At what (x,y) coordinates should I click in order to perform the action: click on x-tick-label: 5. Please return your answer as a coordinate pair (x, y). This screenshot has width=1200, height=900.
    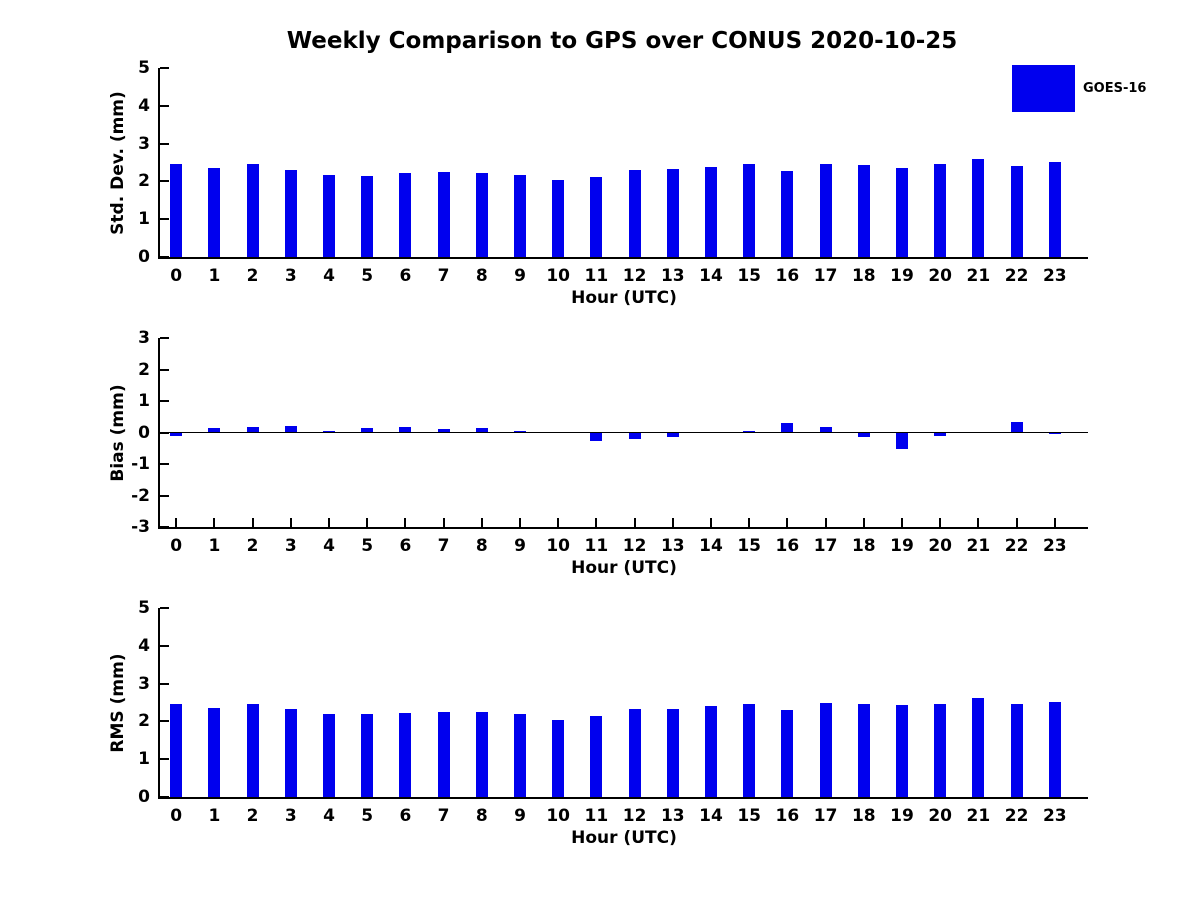
    Looking at the image, I should click on (367, 816).